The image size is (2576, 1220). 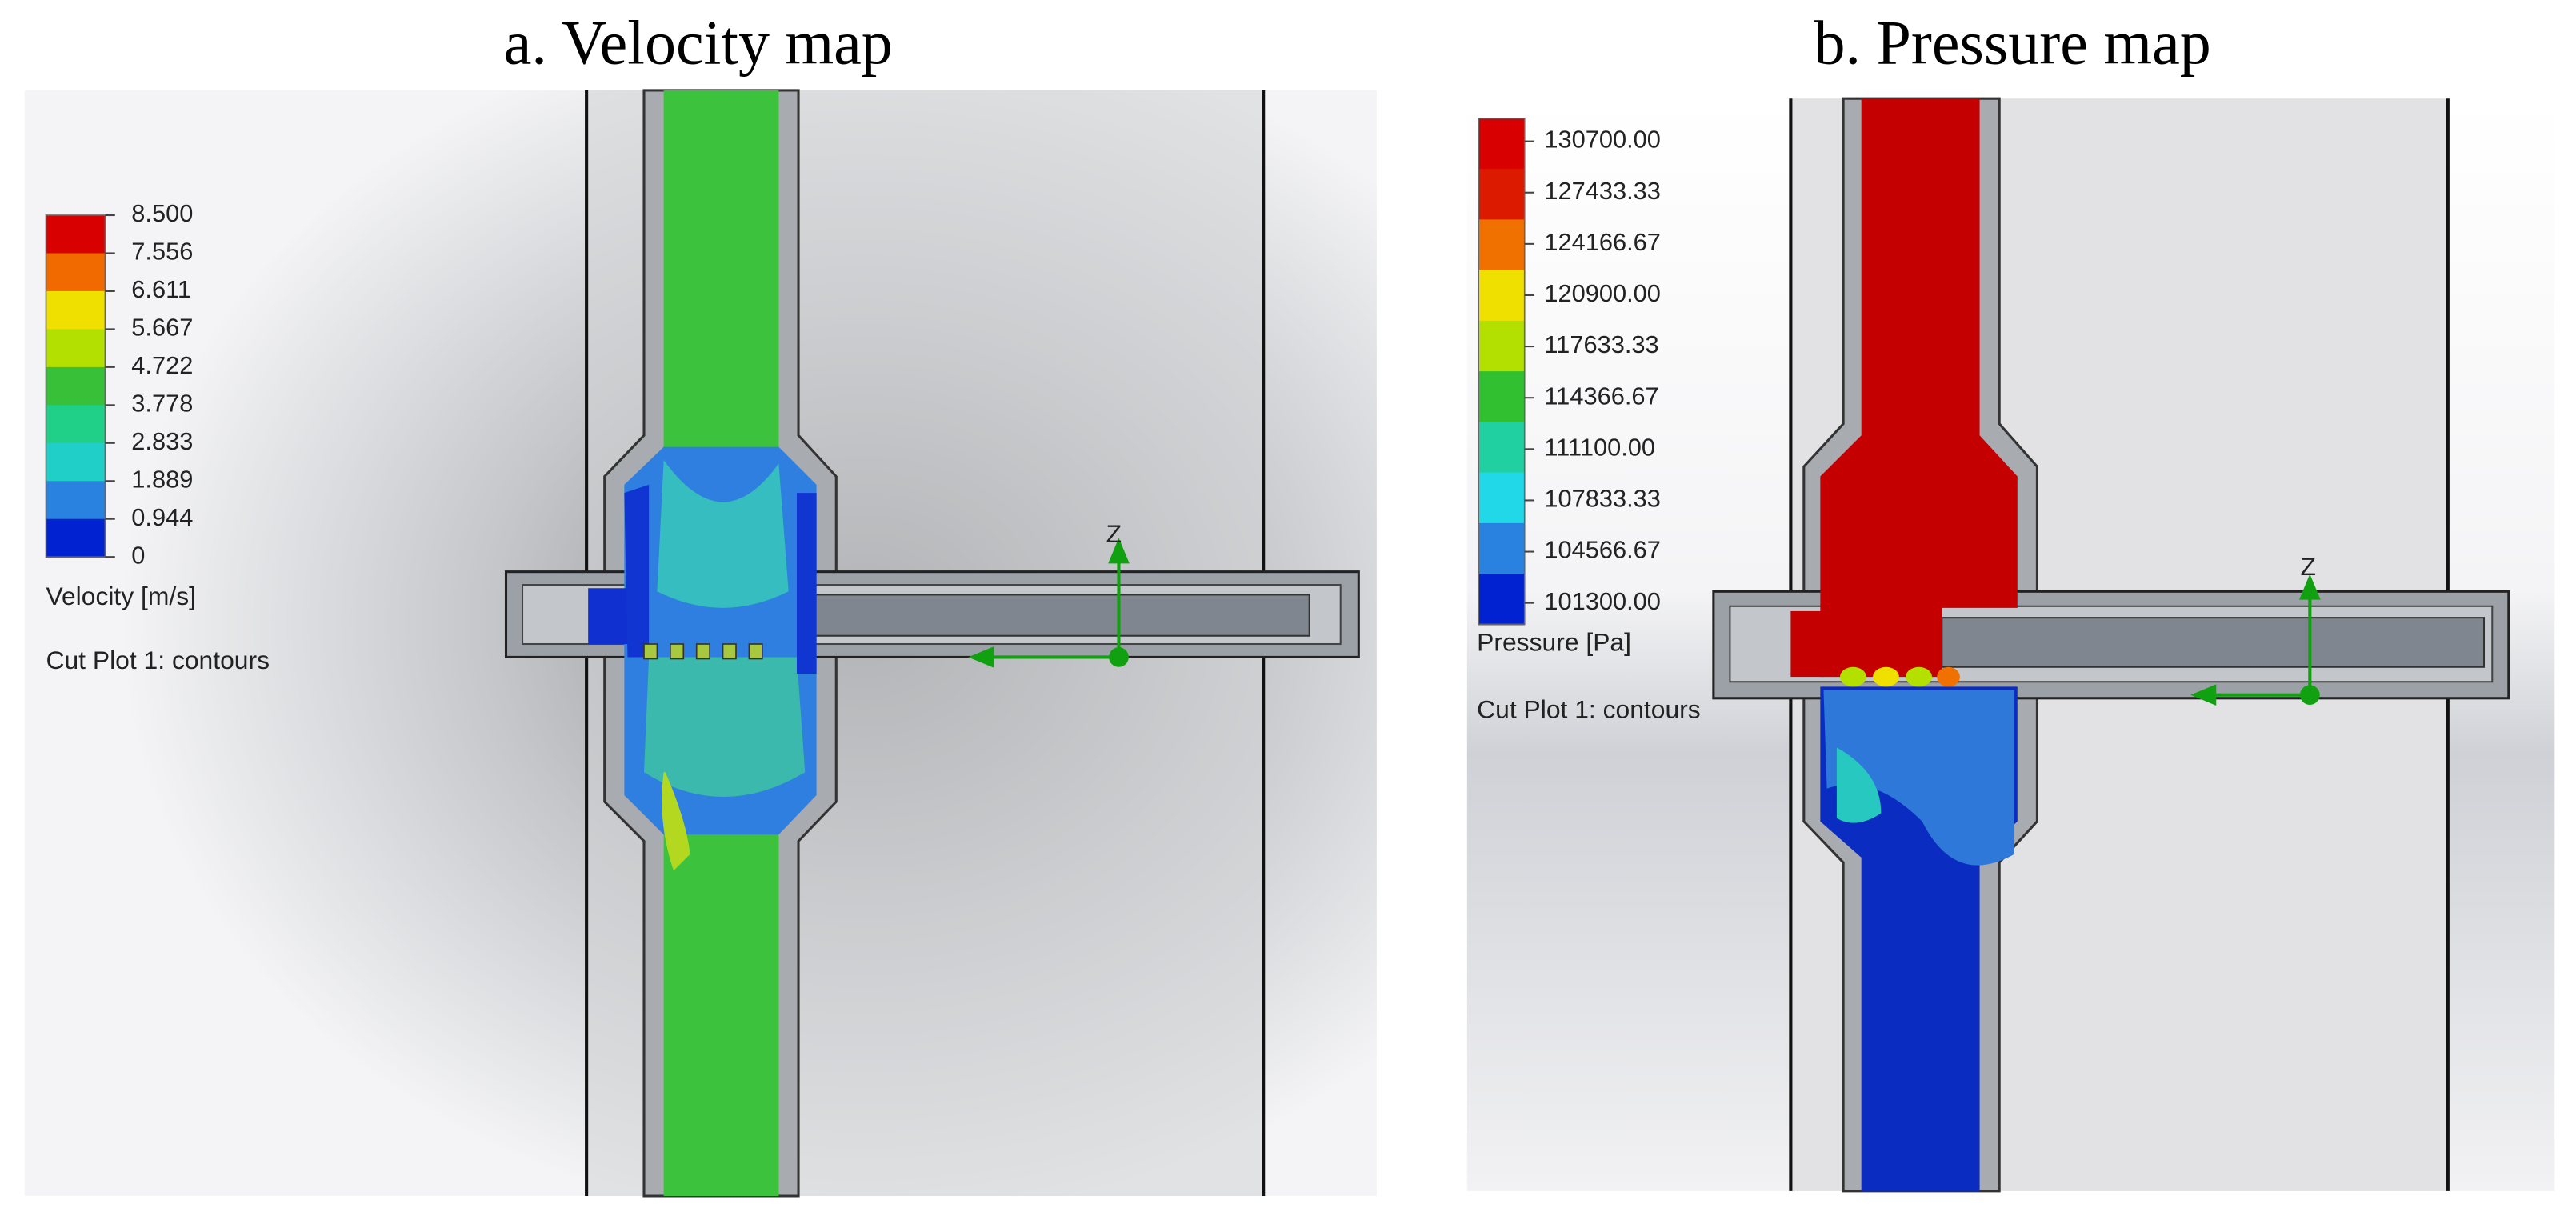 I want to click on legend-label: 7.556, so click(x=162, y=252).